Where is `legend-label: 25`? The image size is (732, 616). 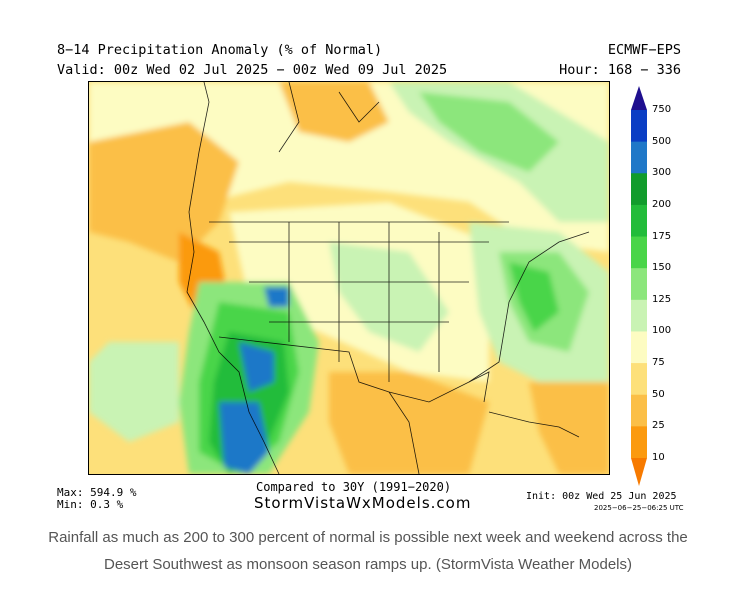
legend-label: 25 is located at coordinates (658, 426).